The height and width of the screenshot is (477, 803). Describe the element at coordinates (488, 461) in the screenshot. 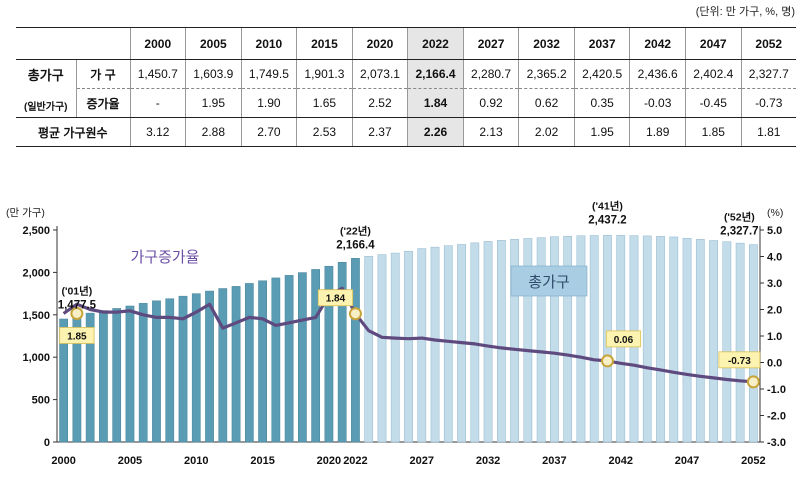

I see `x-tick-label: 2032` at that location.